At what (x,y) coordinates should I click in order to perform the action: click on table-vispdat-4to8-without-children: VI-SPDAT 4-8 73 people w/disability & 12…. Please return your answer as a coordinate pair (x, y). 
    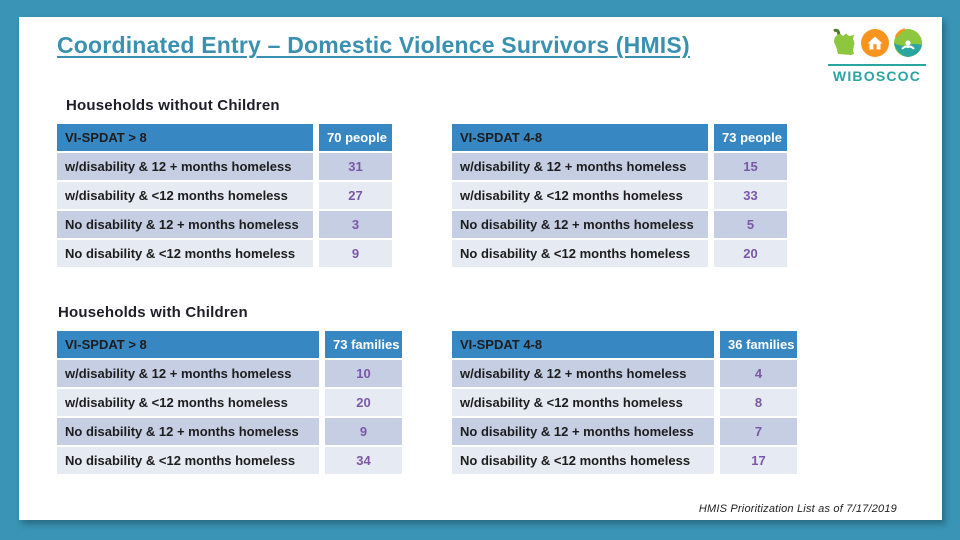
    Looking at the image, I should click on (619, 195).